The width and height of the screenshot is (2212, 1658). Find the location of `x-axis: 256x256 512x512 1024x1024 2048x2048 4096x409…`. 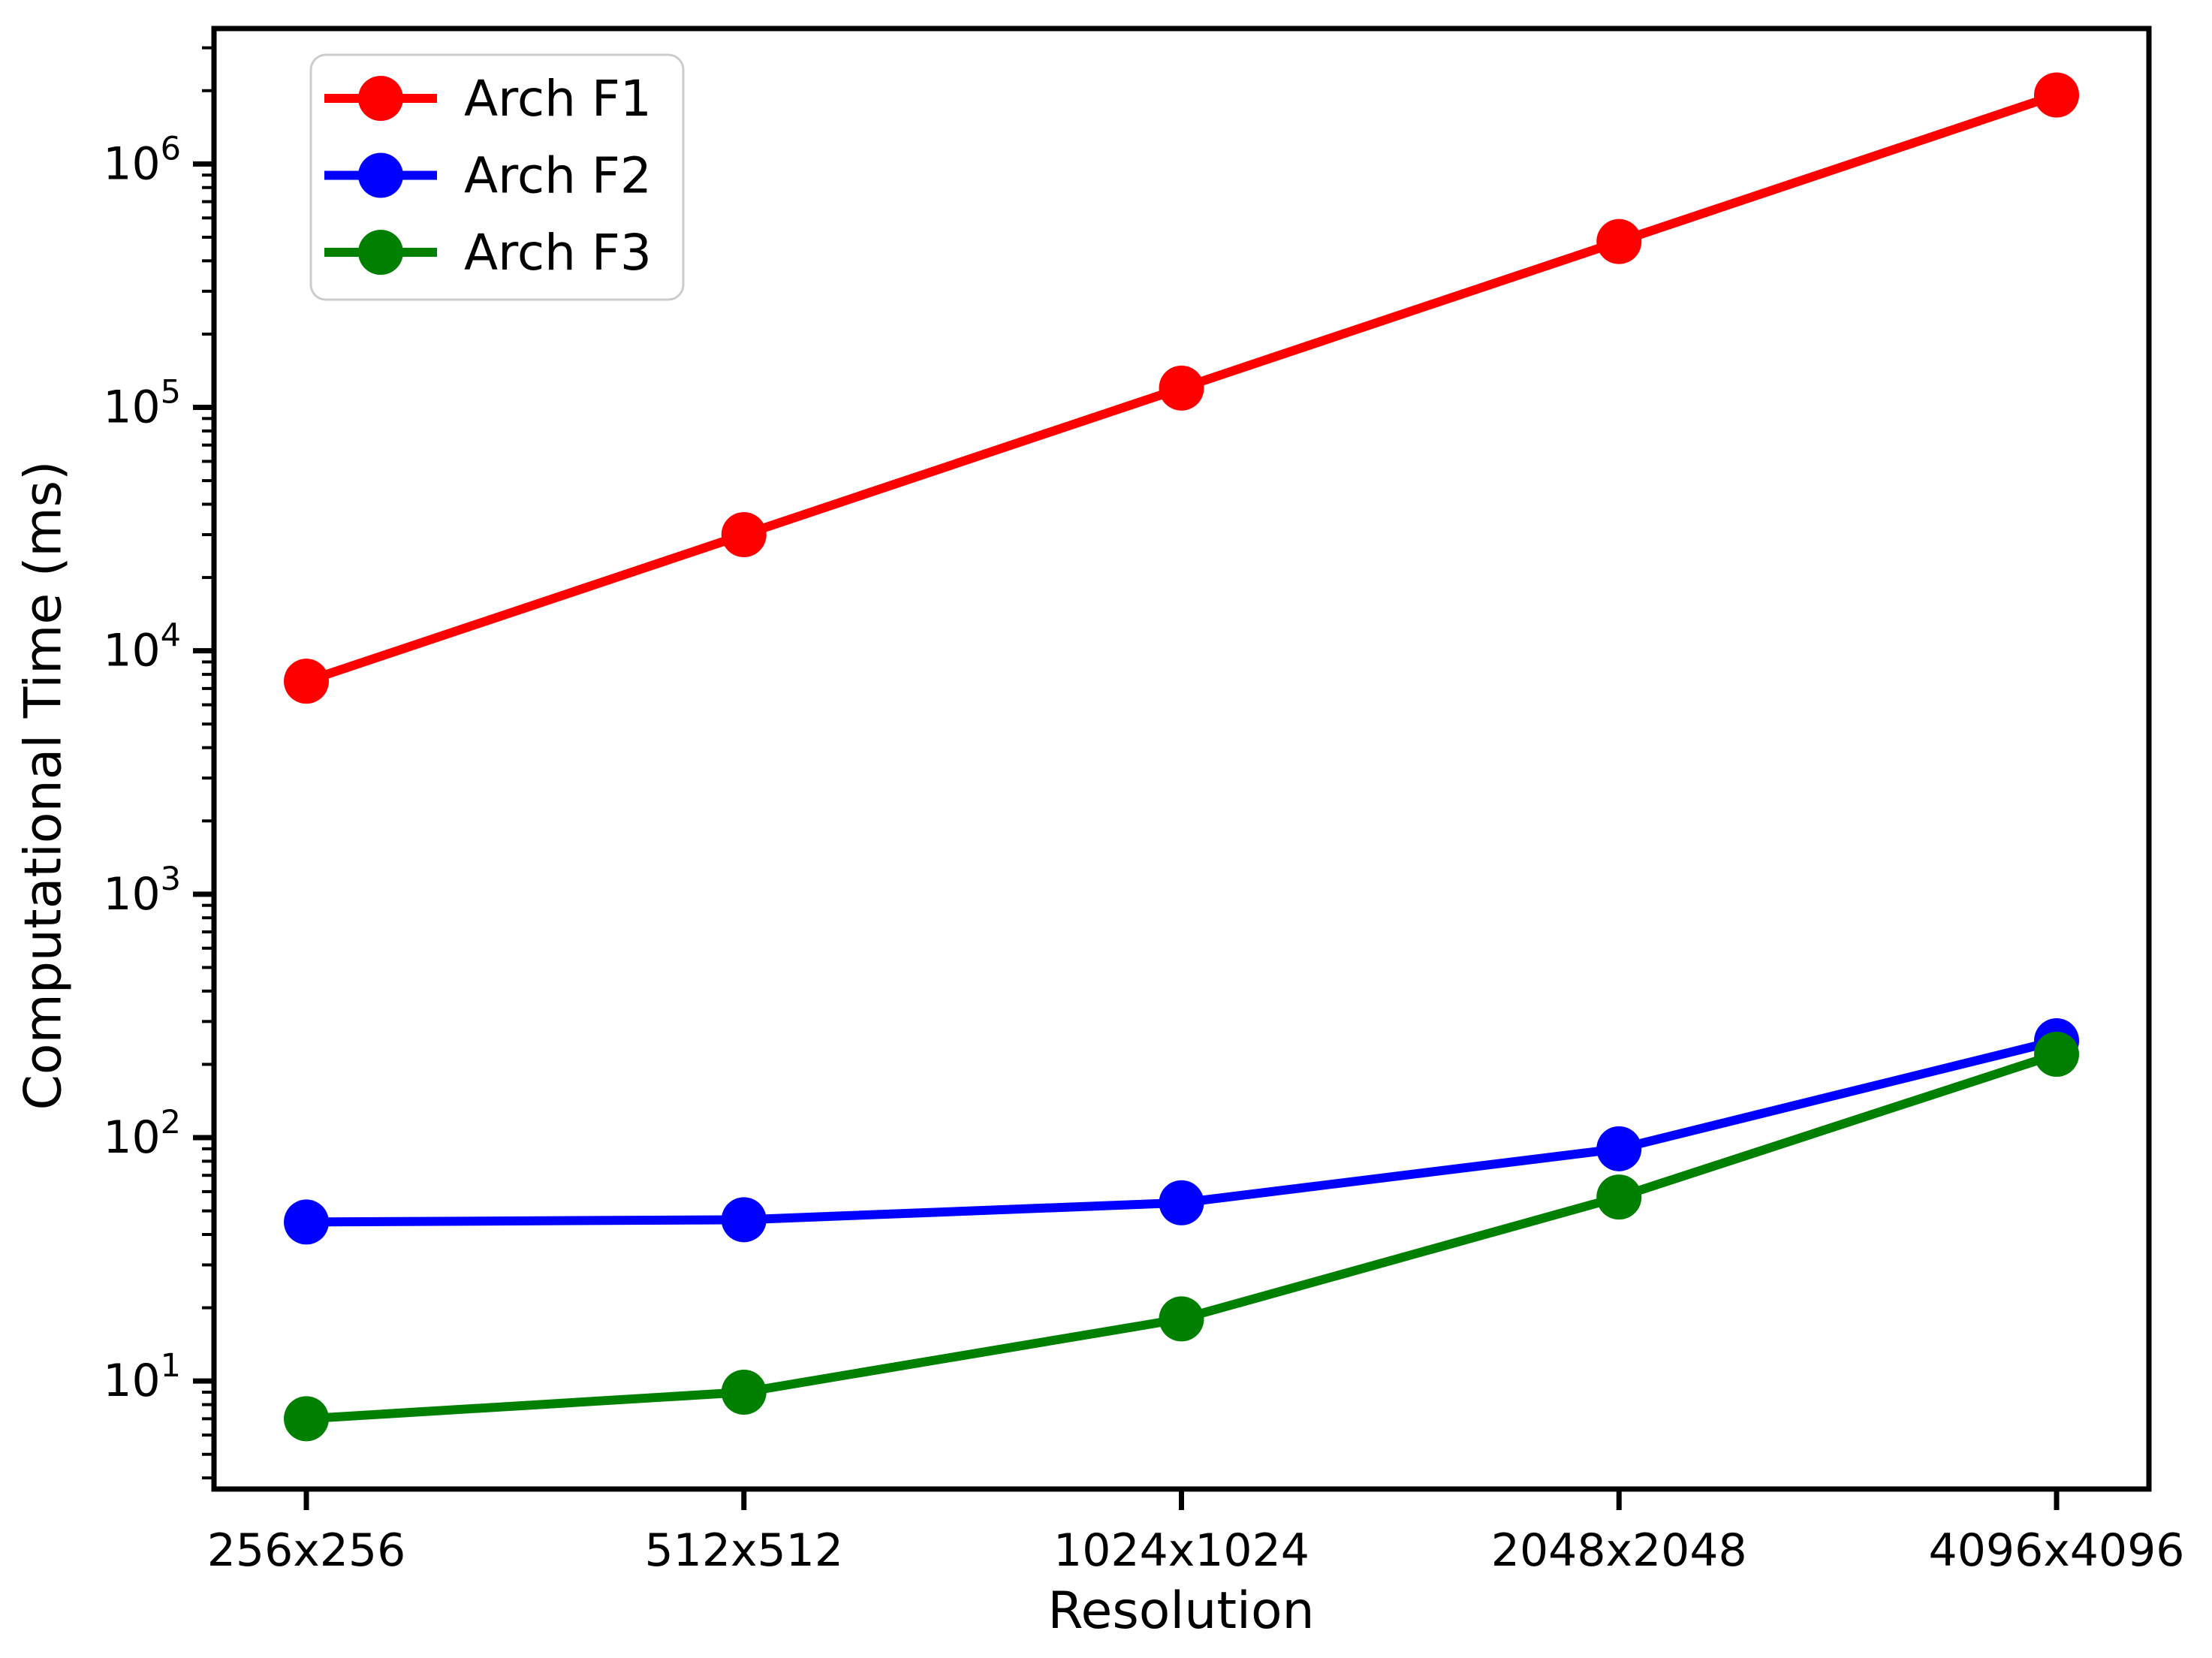

x-axis: 256x256 512x512 1024x1024 2048x2048 4096x409… is located at coordinates (1196, 1533).